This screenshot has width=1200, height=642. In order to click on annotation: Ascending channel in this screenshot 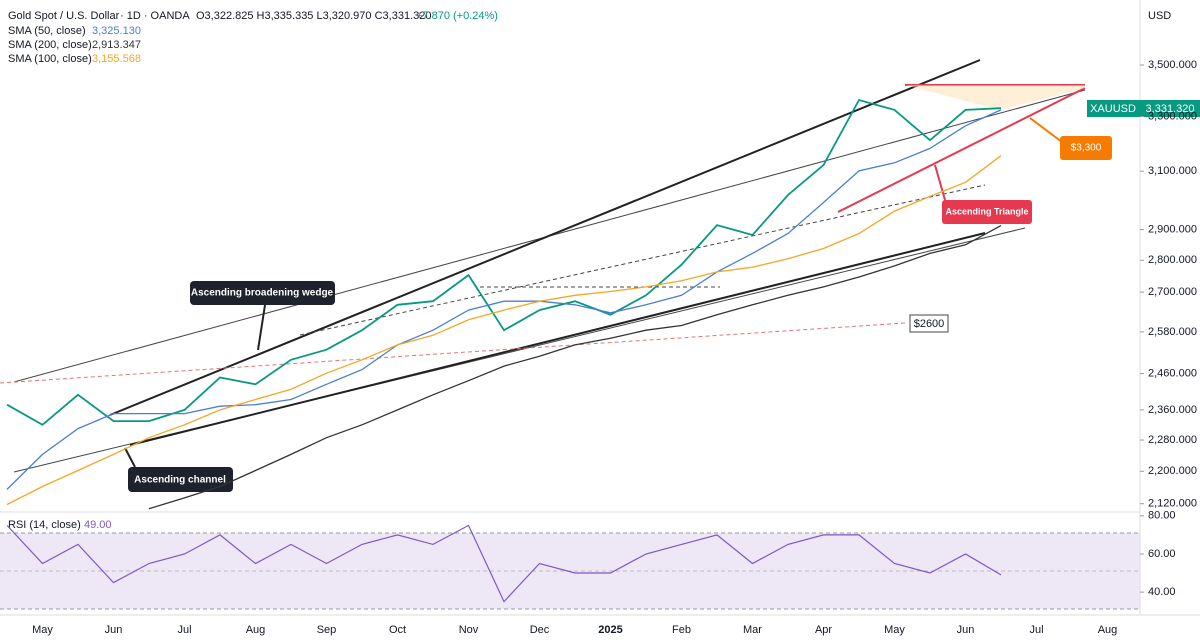, I will do `click(180, 480)`.